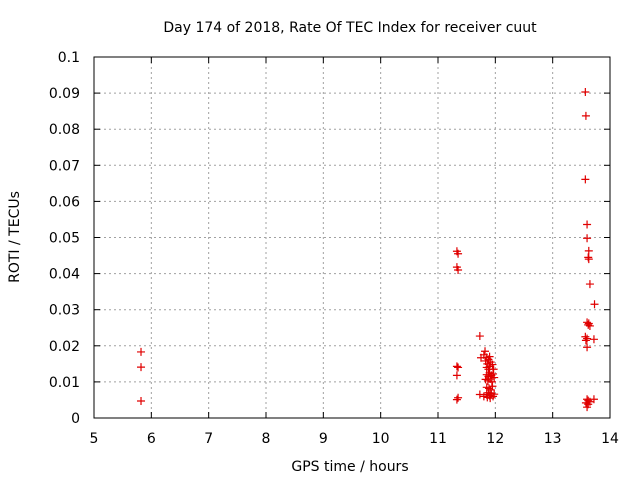 This screenshot has height=480, width=640. I want to click on y-tick-label: 0.07, so click(64, 166).